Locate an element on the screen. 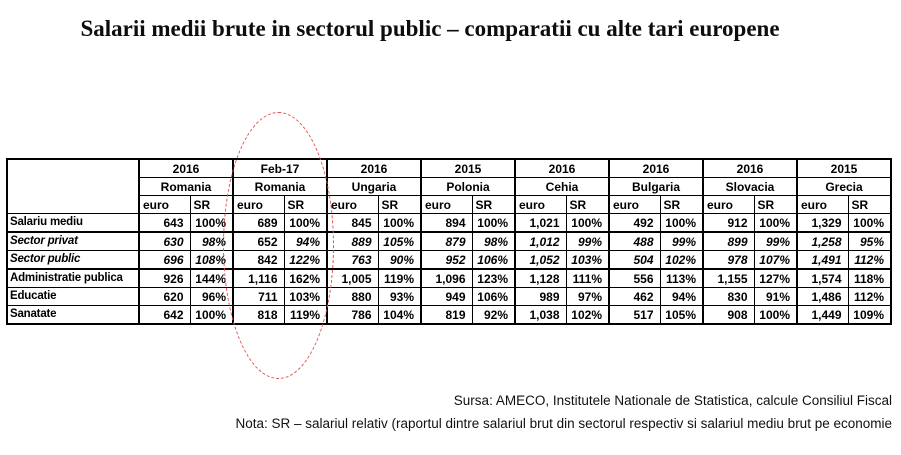 The width and height of the screenshot is (901, 455). value-cell: 113% is located at coordinates (681, 278).